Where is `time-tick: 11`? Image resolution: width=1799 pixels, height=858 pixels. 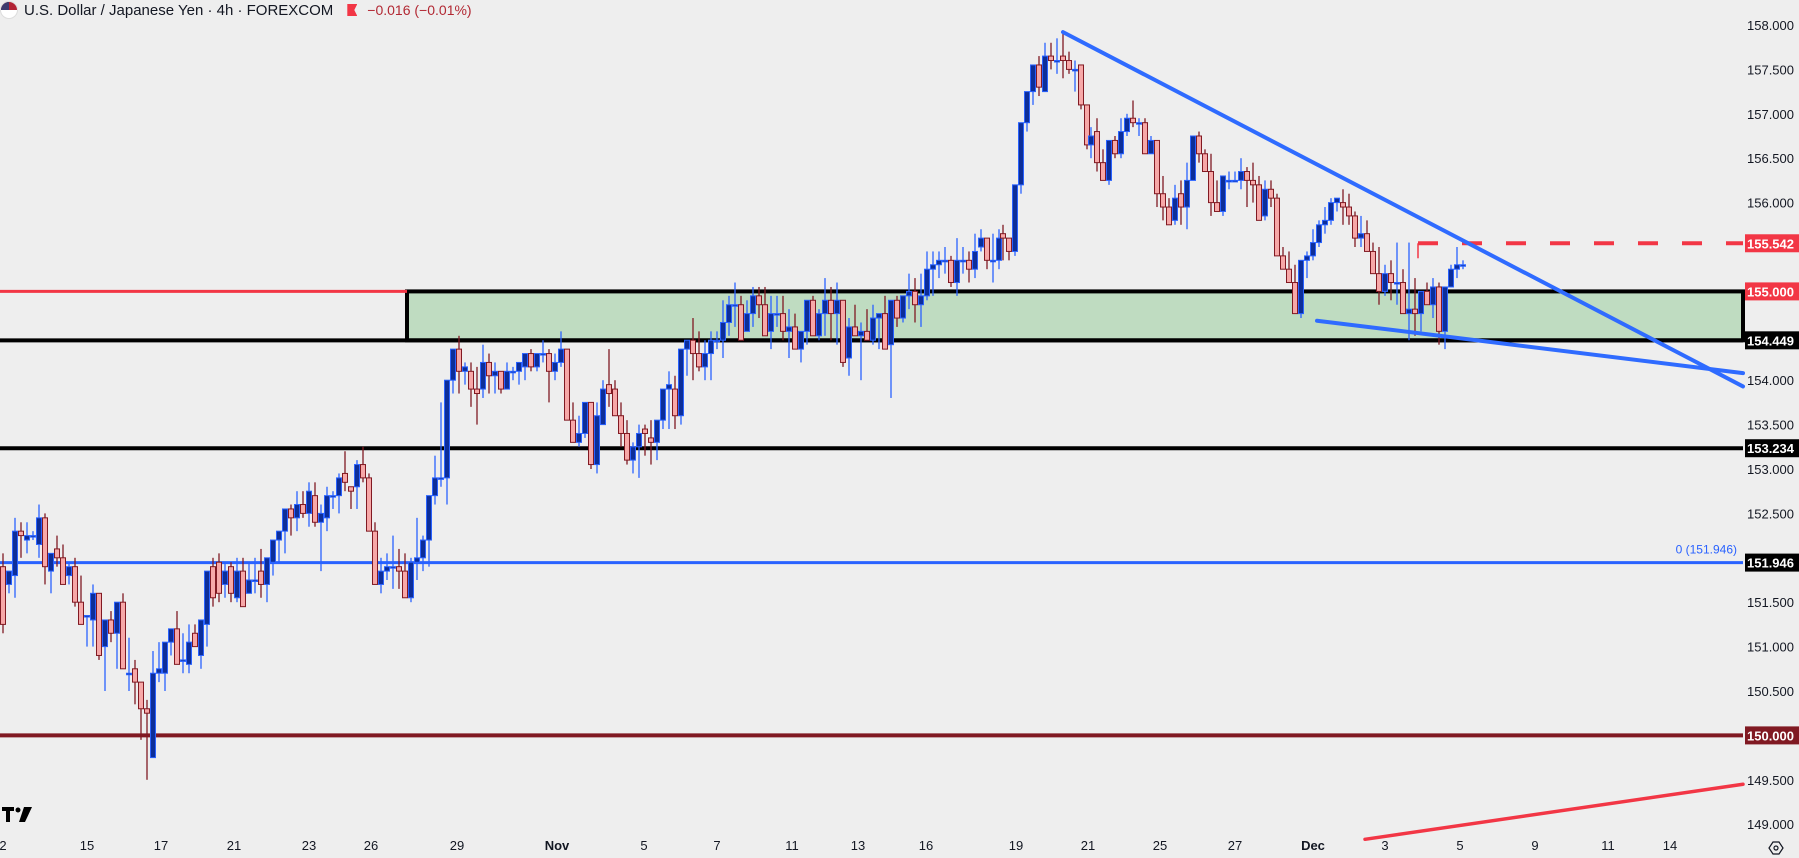 time-tick: 11 is located at coordinates (1608, 845).